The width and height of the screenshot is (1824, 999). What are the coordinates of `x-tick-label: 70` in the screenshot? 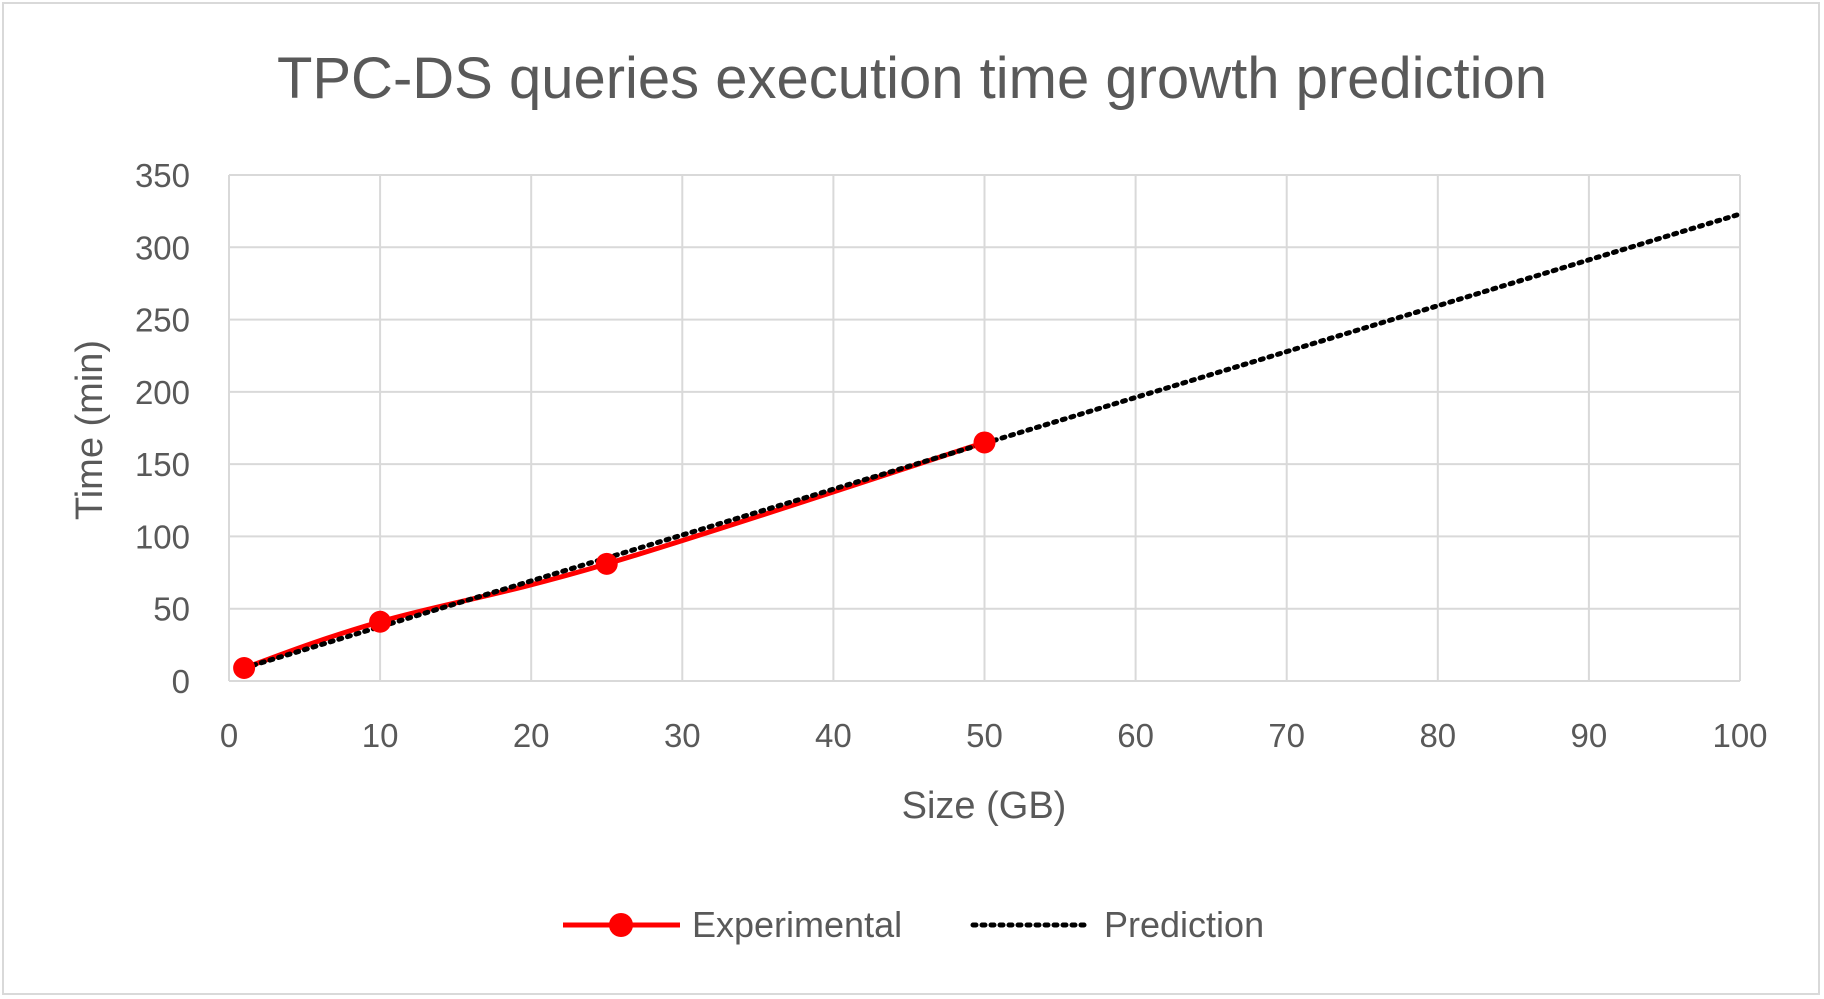 It's located at (1286, 735).